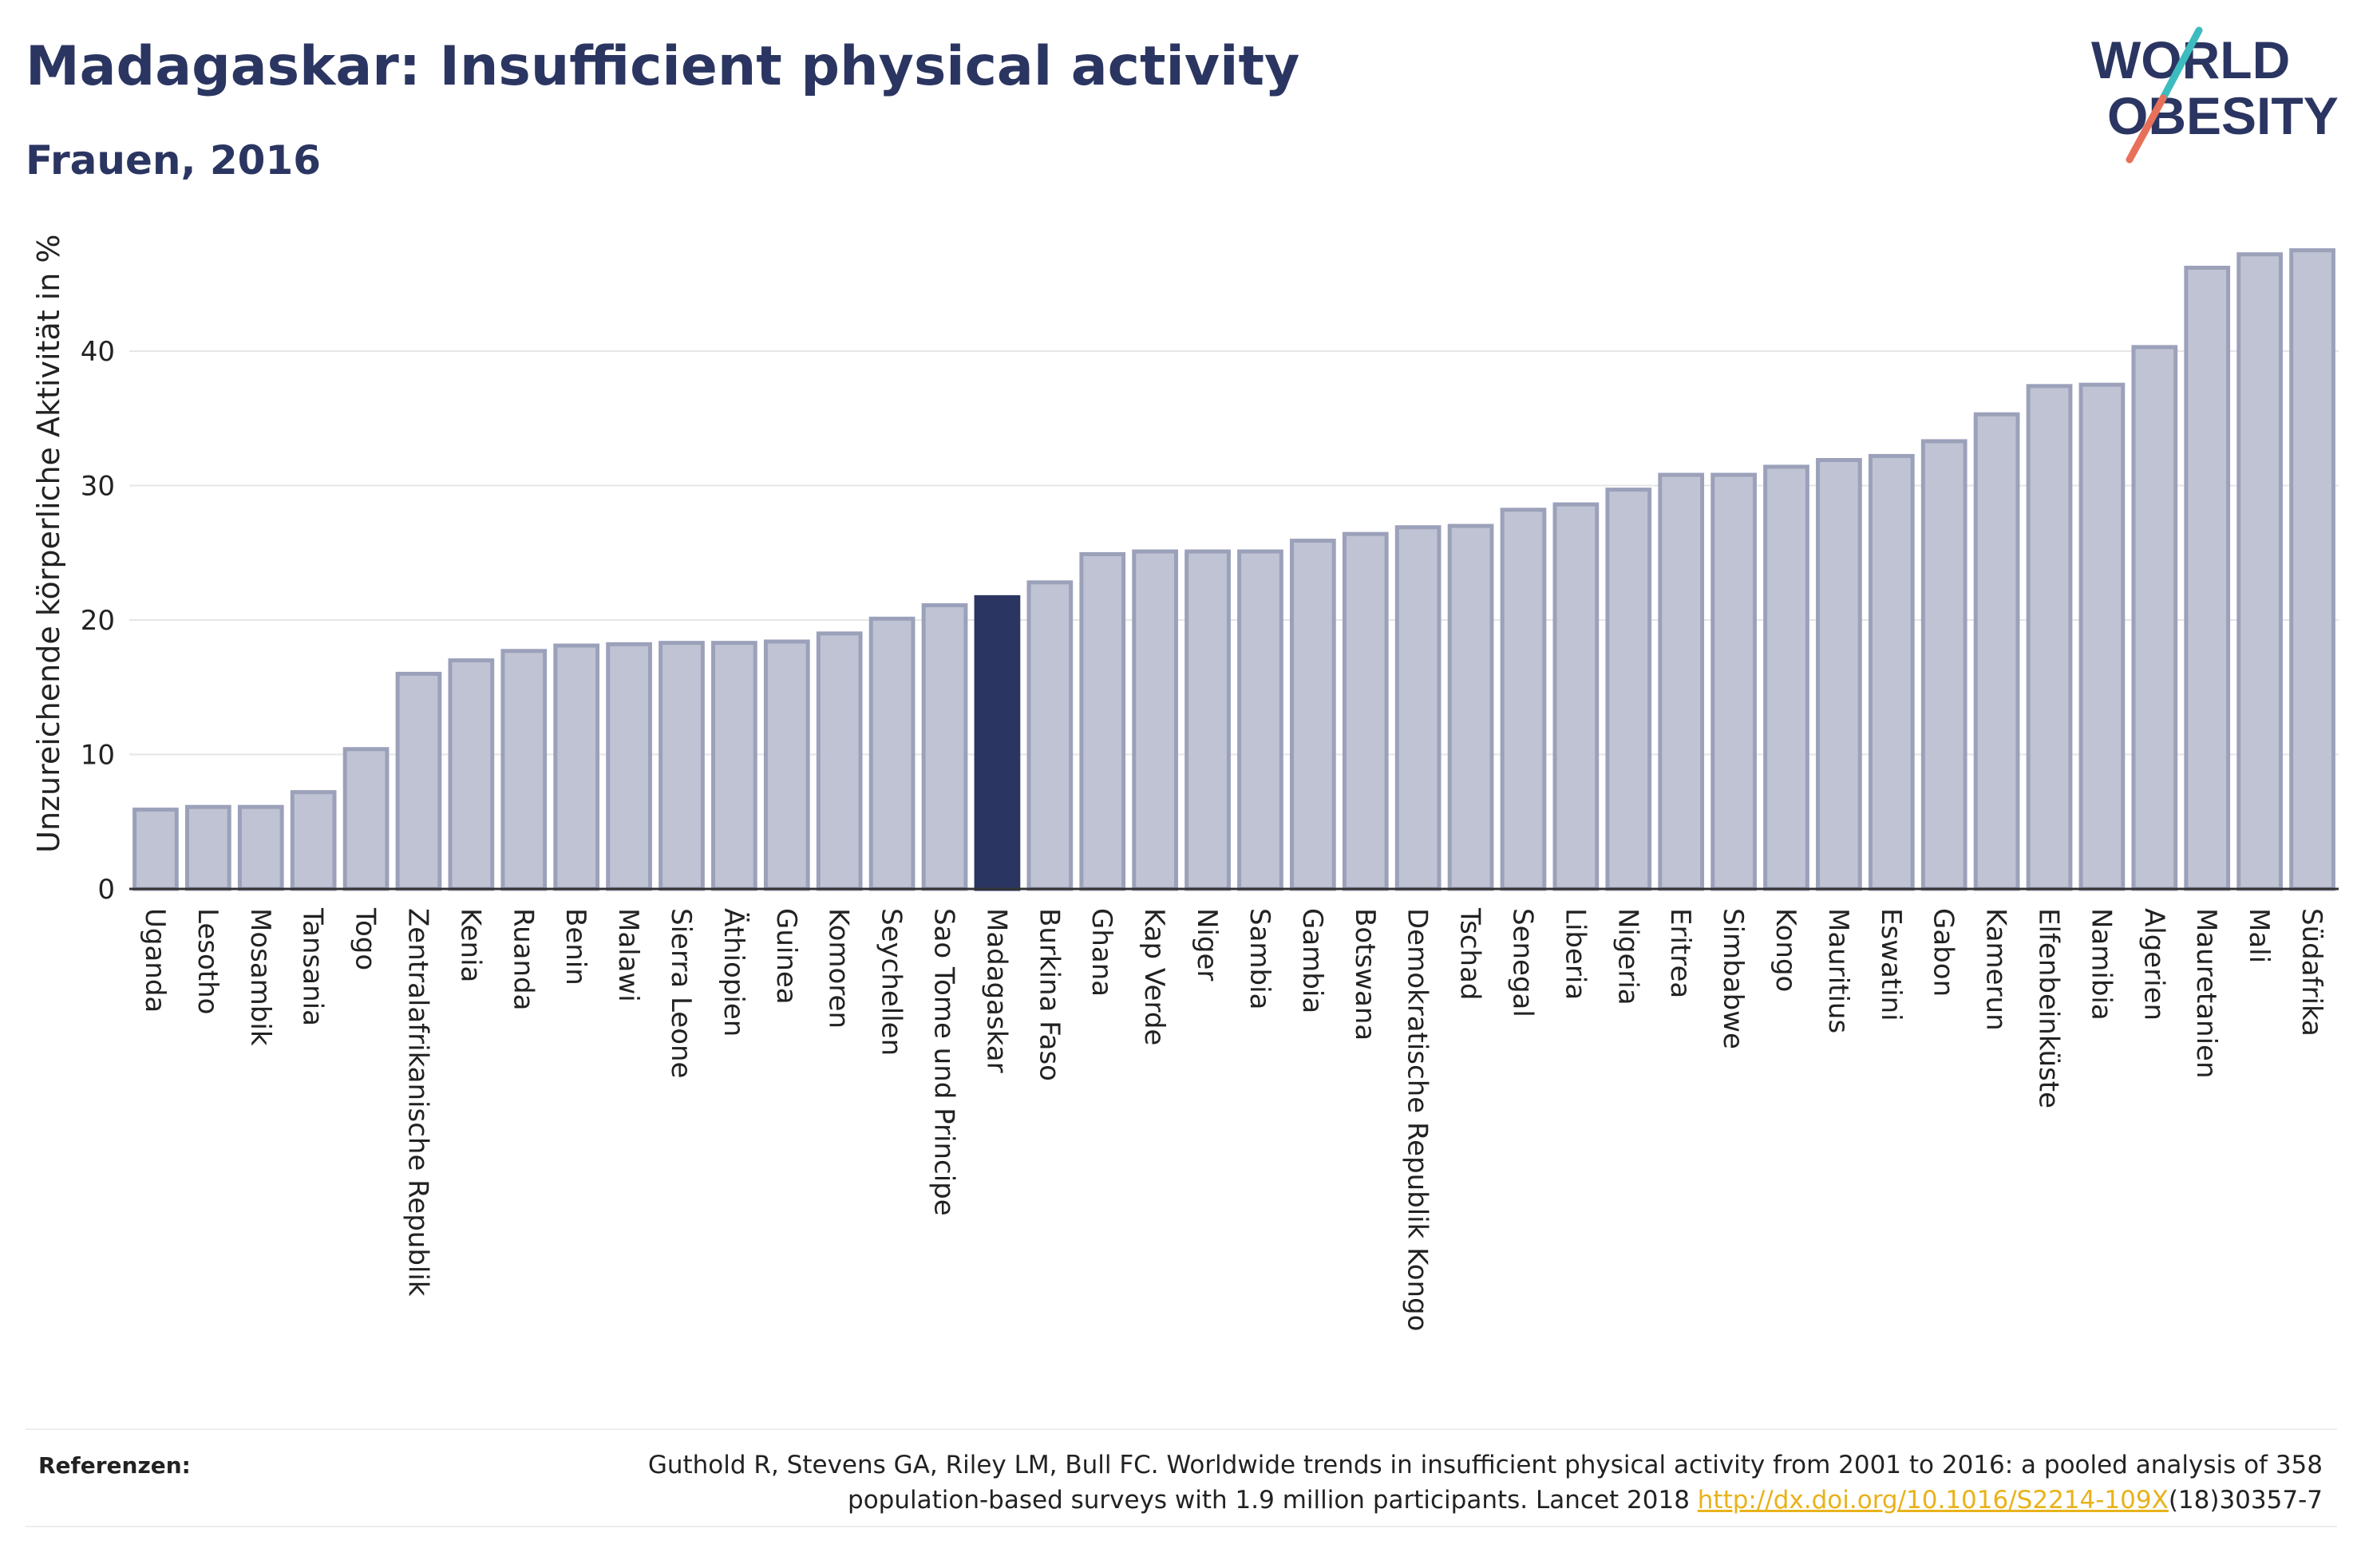  Describe the element at coordinates (98, 487) in the screenshot. I see `y-tick-label: 30` at that location.